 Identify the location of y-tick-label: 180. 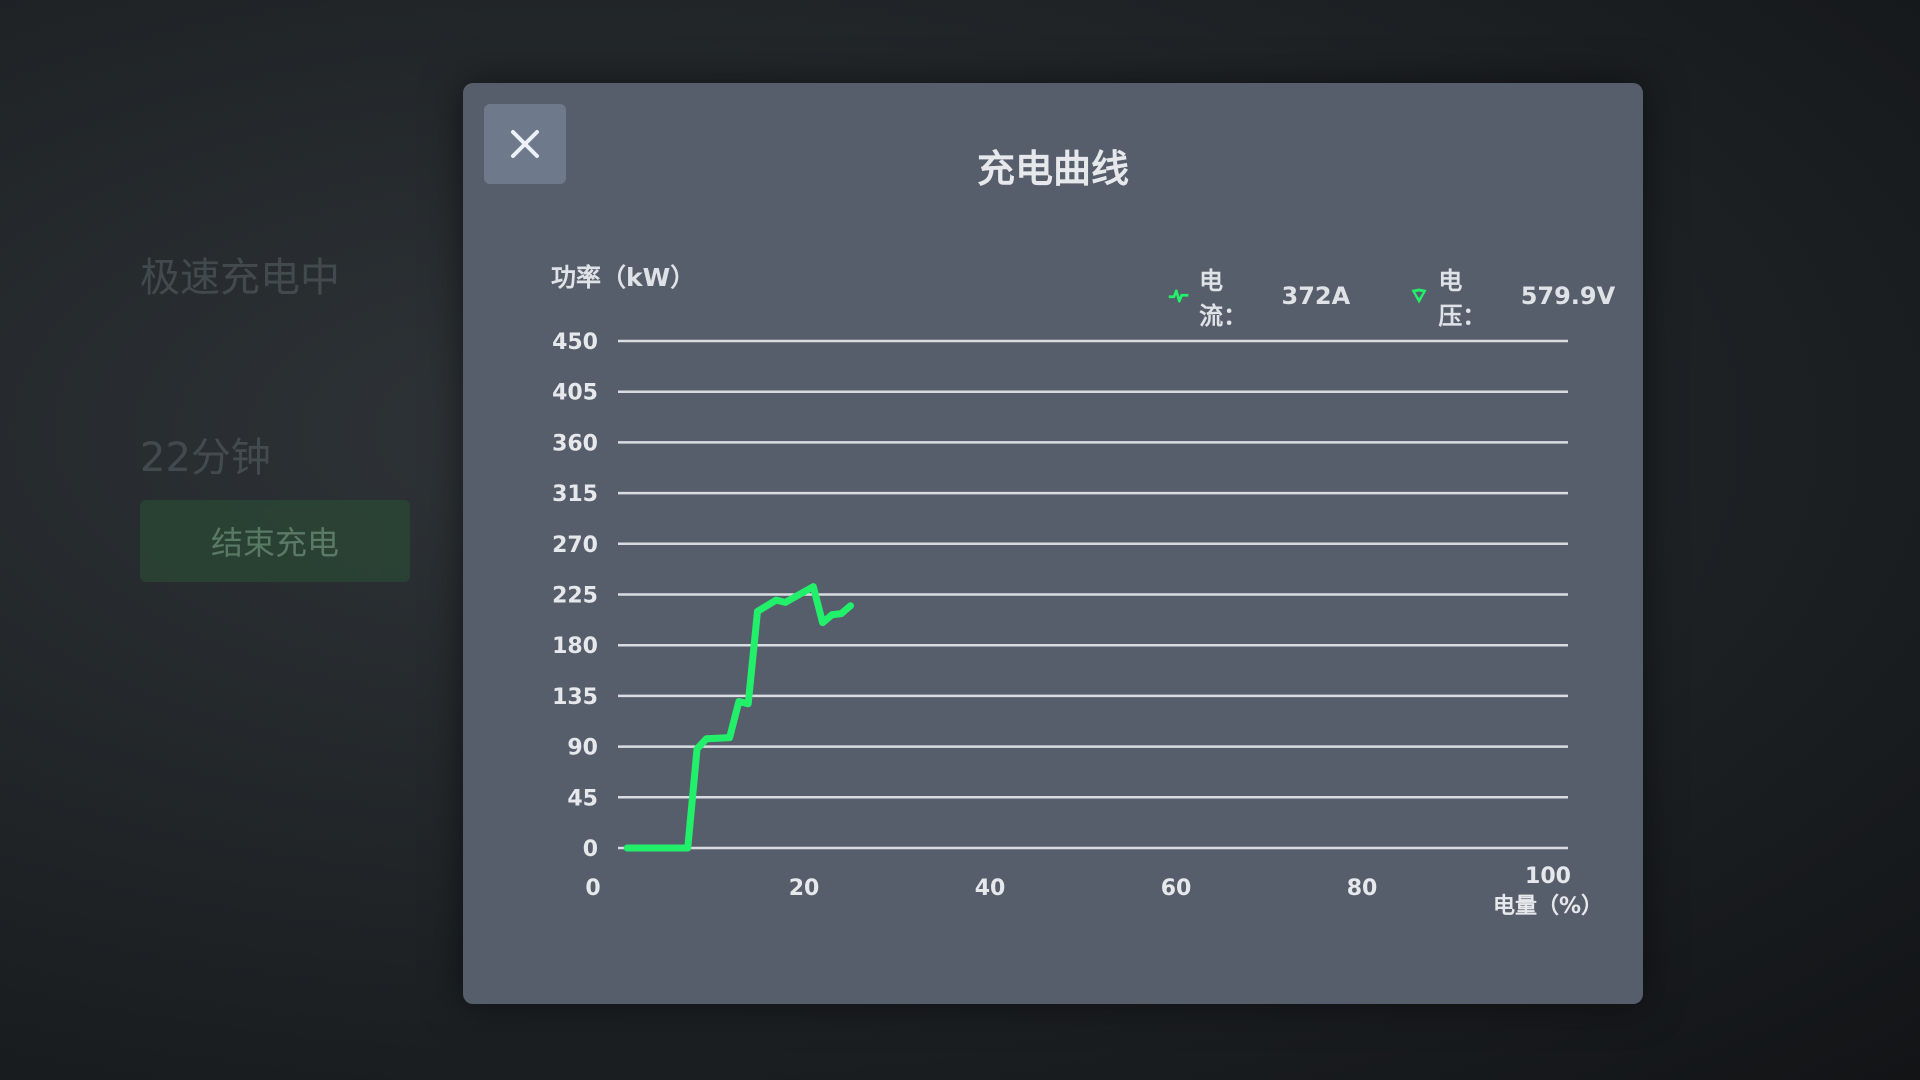
(575, 646).